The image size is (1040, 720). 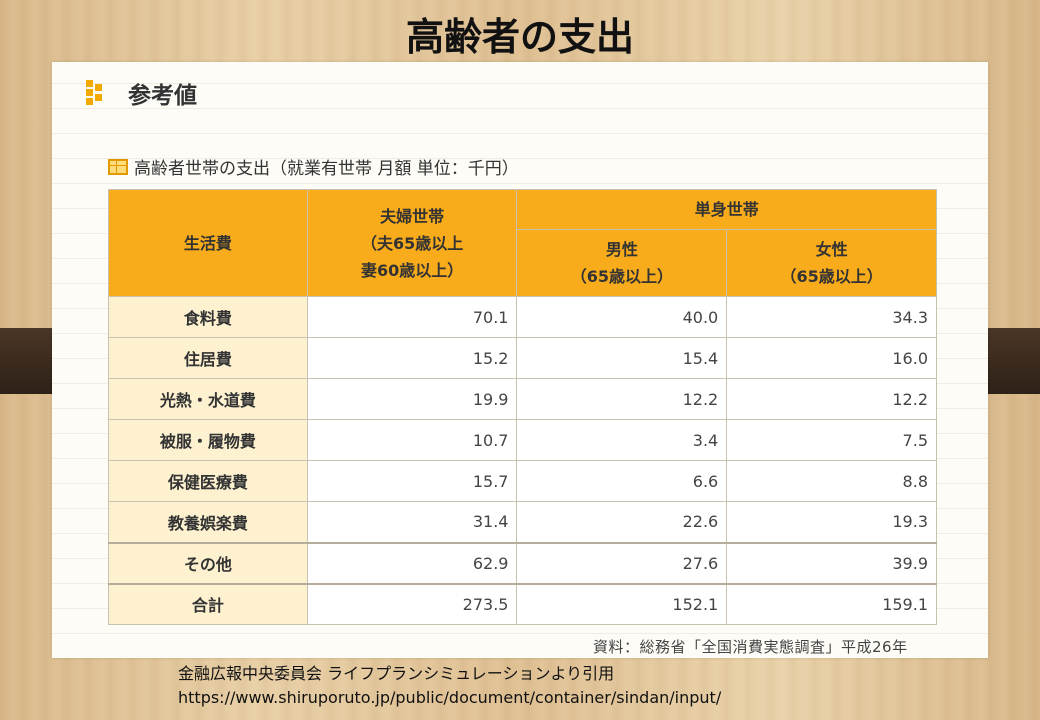 I want to click on row-label: 教養娯楽費, so click(x=208, y=522).